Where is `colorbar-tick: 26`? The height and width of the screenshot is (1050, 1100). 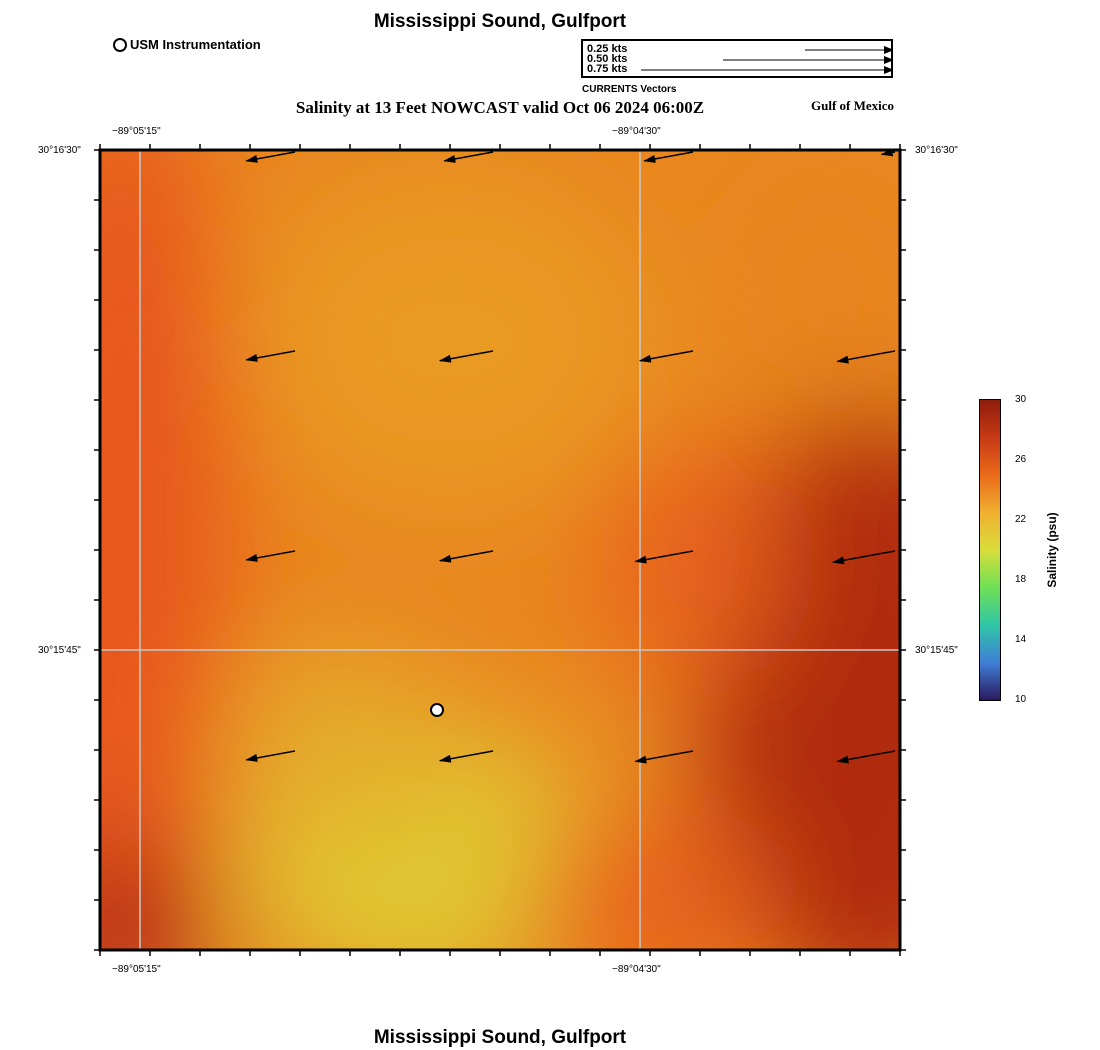
colorbar-tick: 26 is located at coordinates (1021, 459).